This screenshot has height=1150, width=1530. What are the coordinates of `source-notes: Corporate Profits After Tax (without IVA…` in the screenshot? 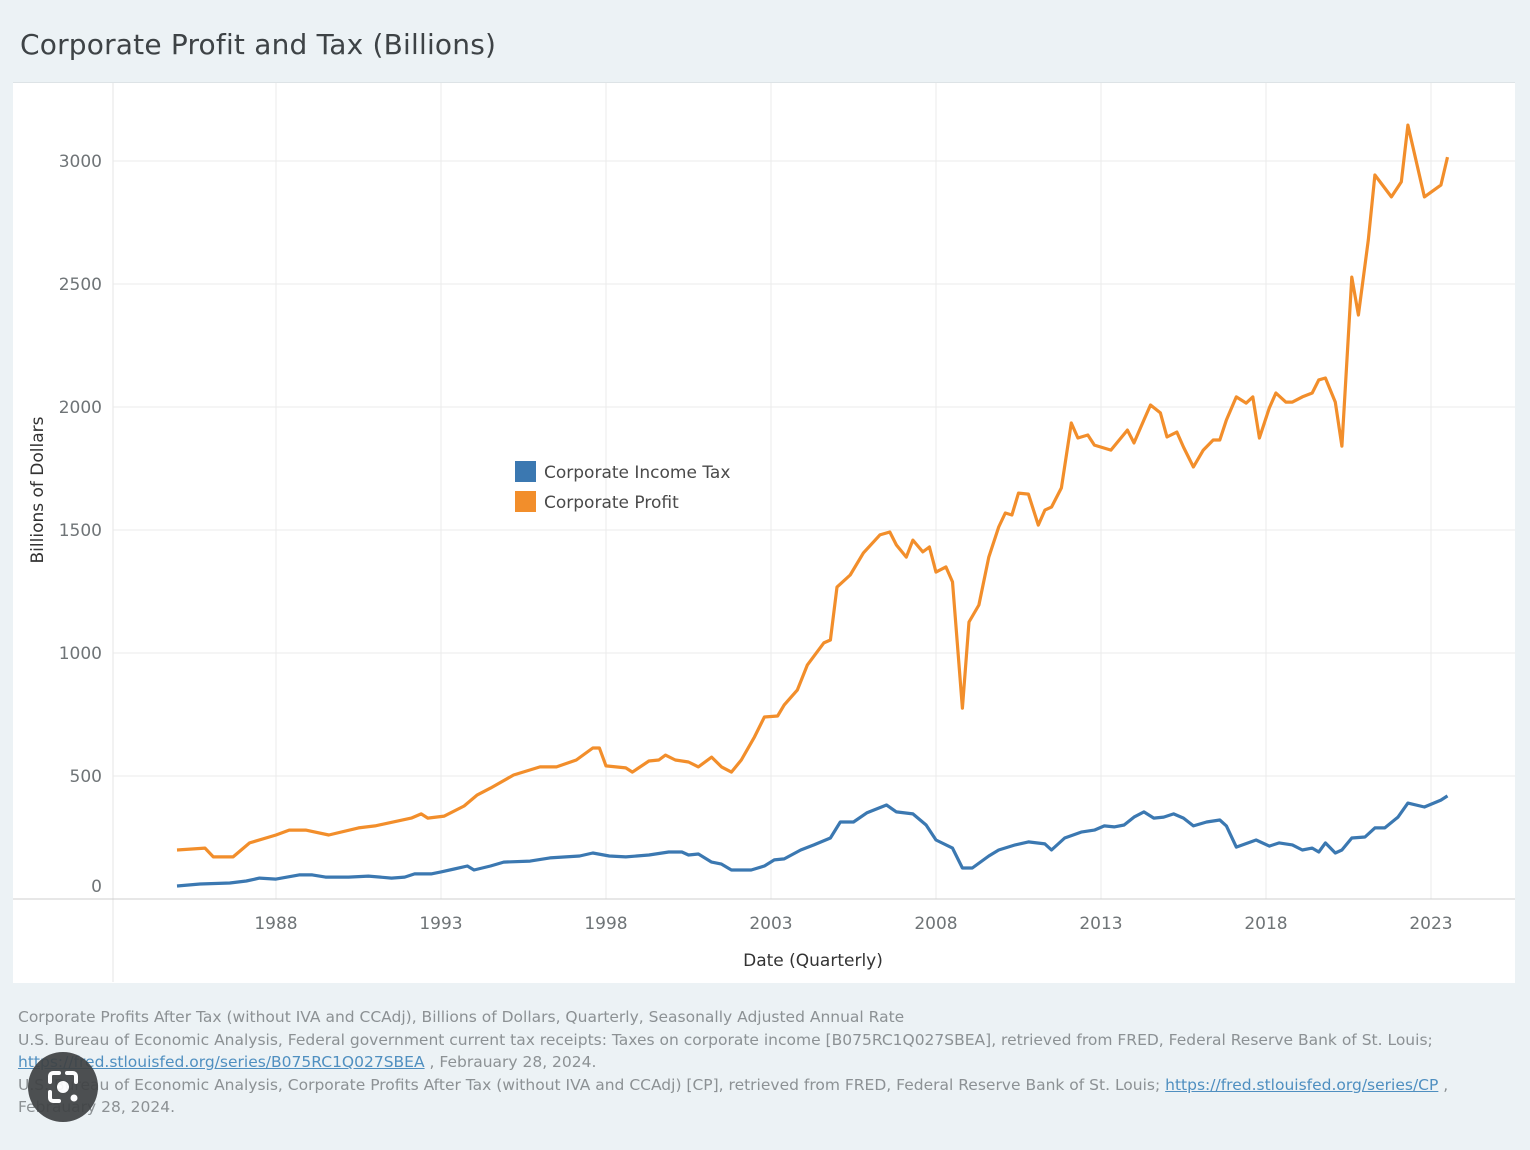 It's located at (733, 1062).